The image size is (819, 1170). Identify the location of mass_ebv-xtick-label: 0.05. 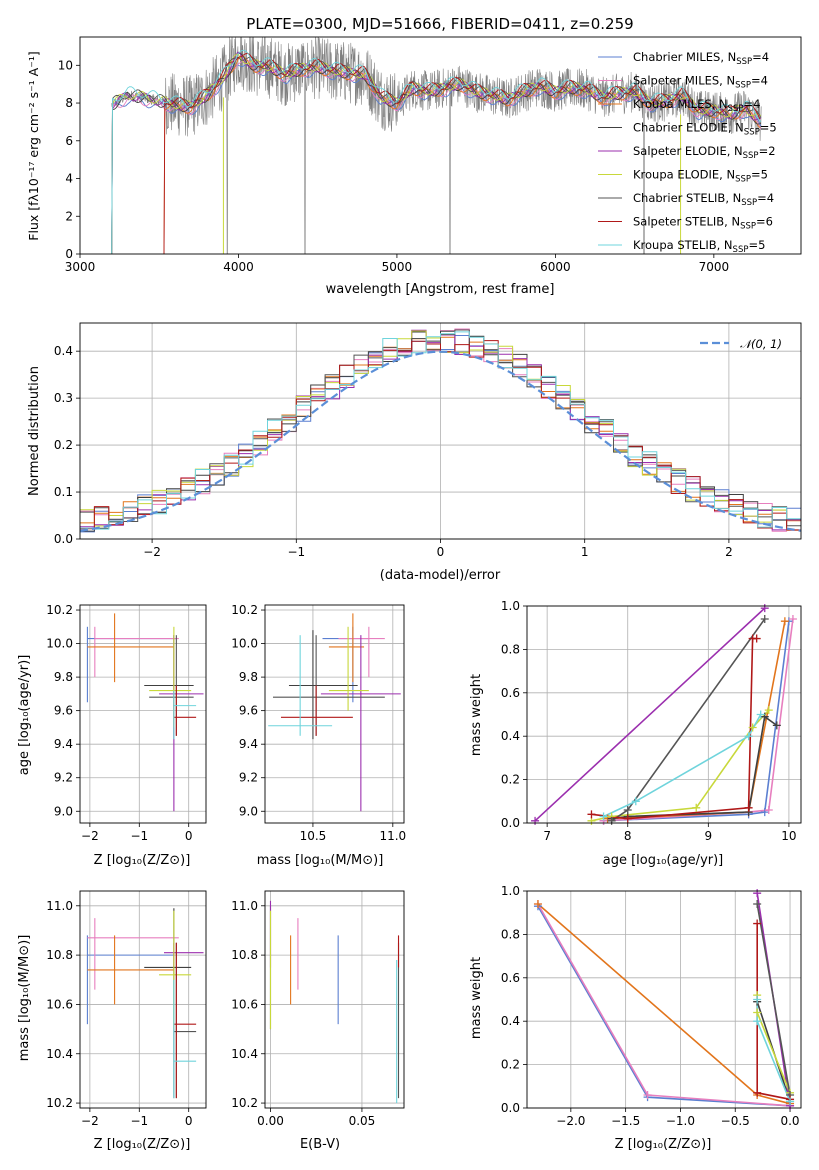
(362, 1121).